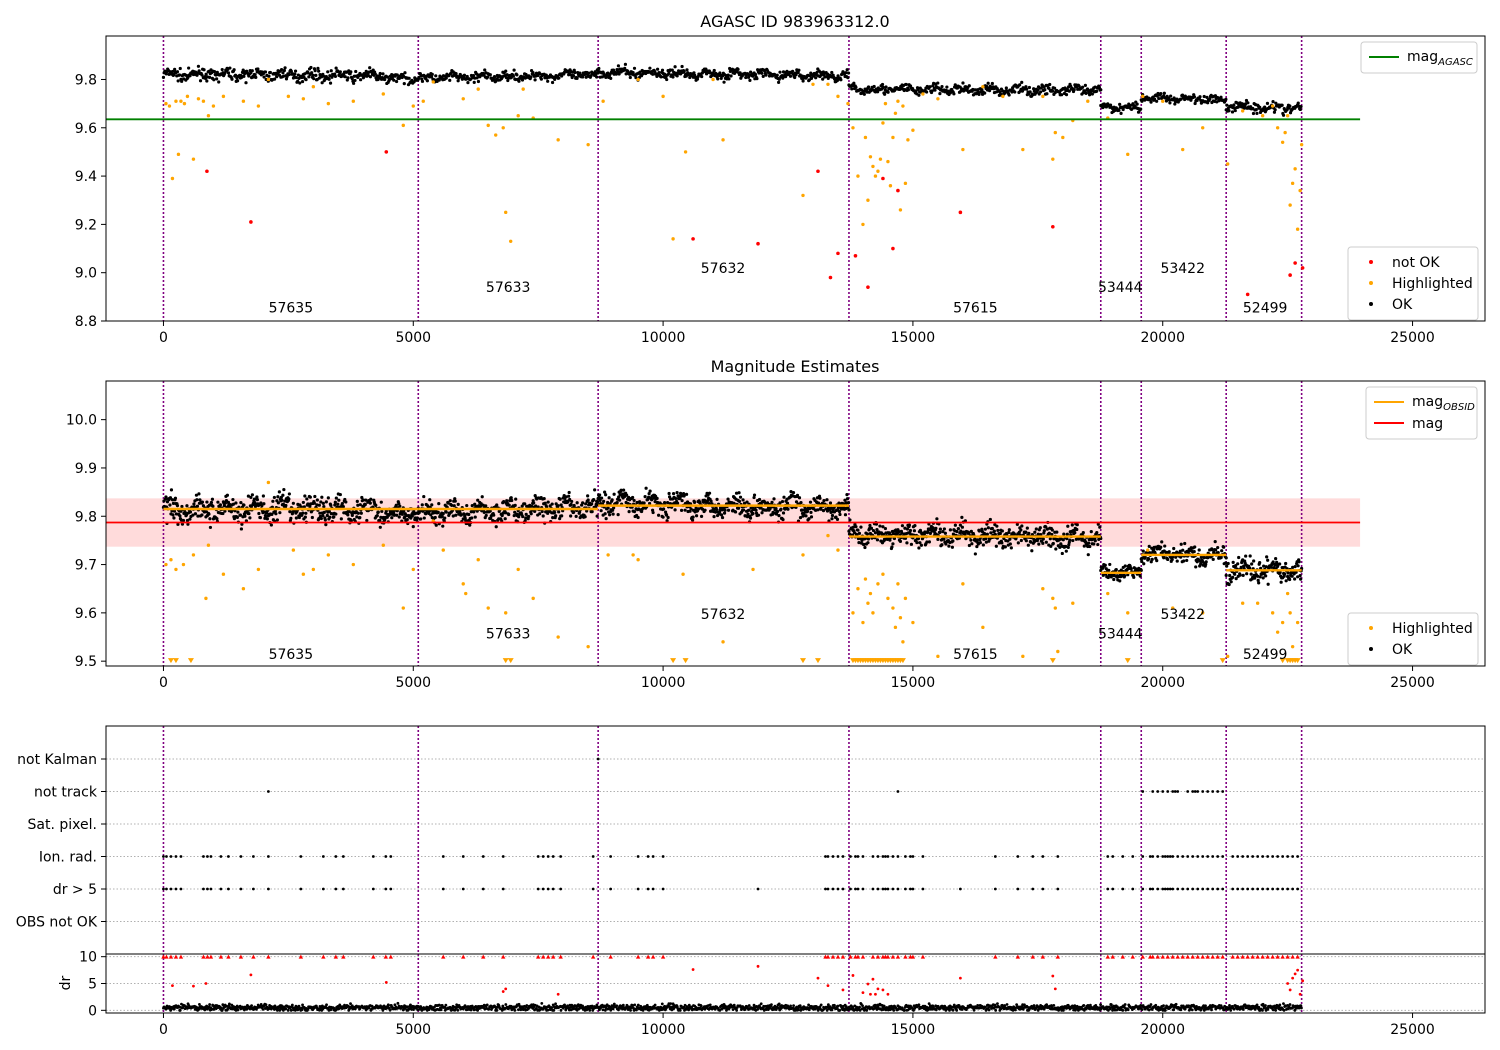 The height and width of the screenshot is (1050, 1500). Describe the element at coordinates (1182, 615) in the screenshot. I see `obsid-label: 53422` at that location.